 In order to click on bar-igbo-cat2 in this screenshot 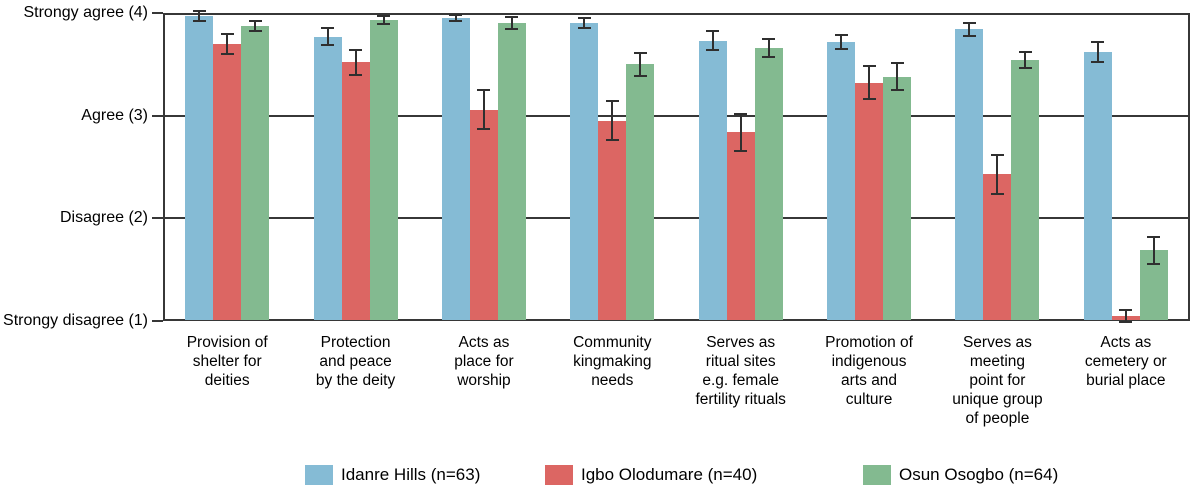, I will do `click(355, 191)`.